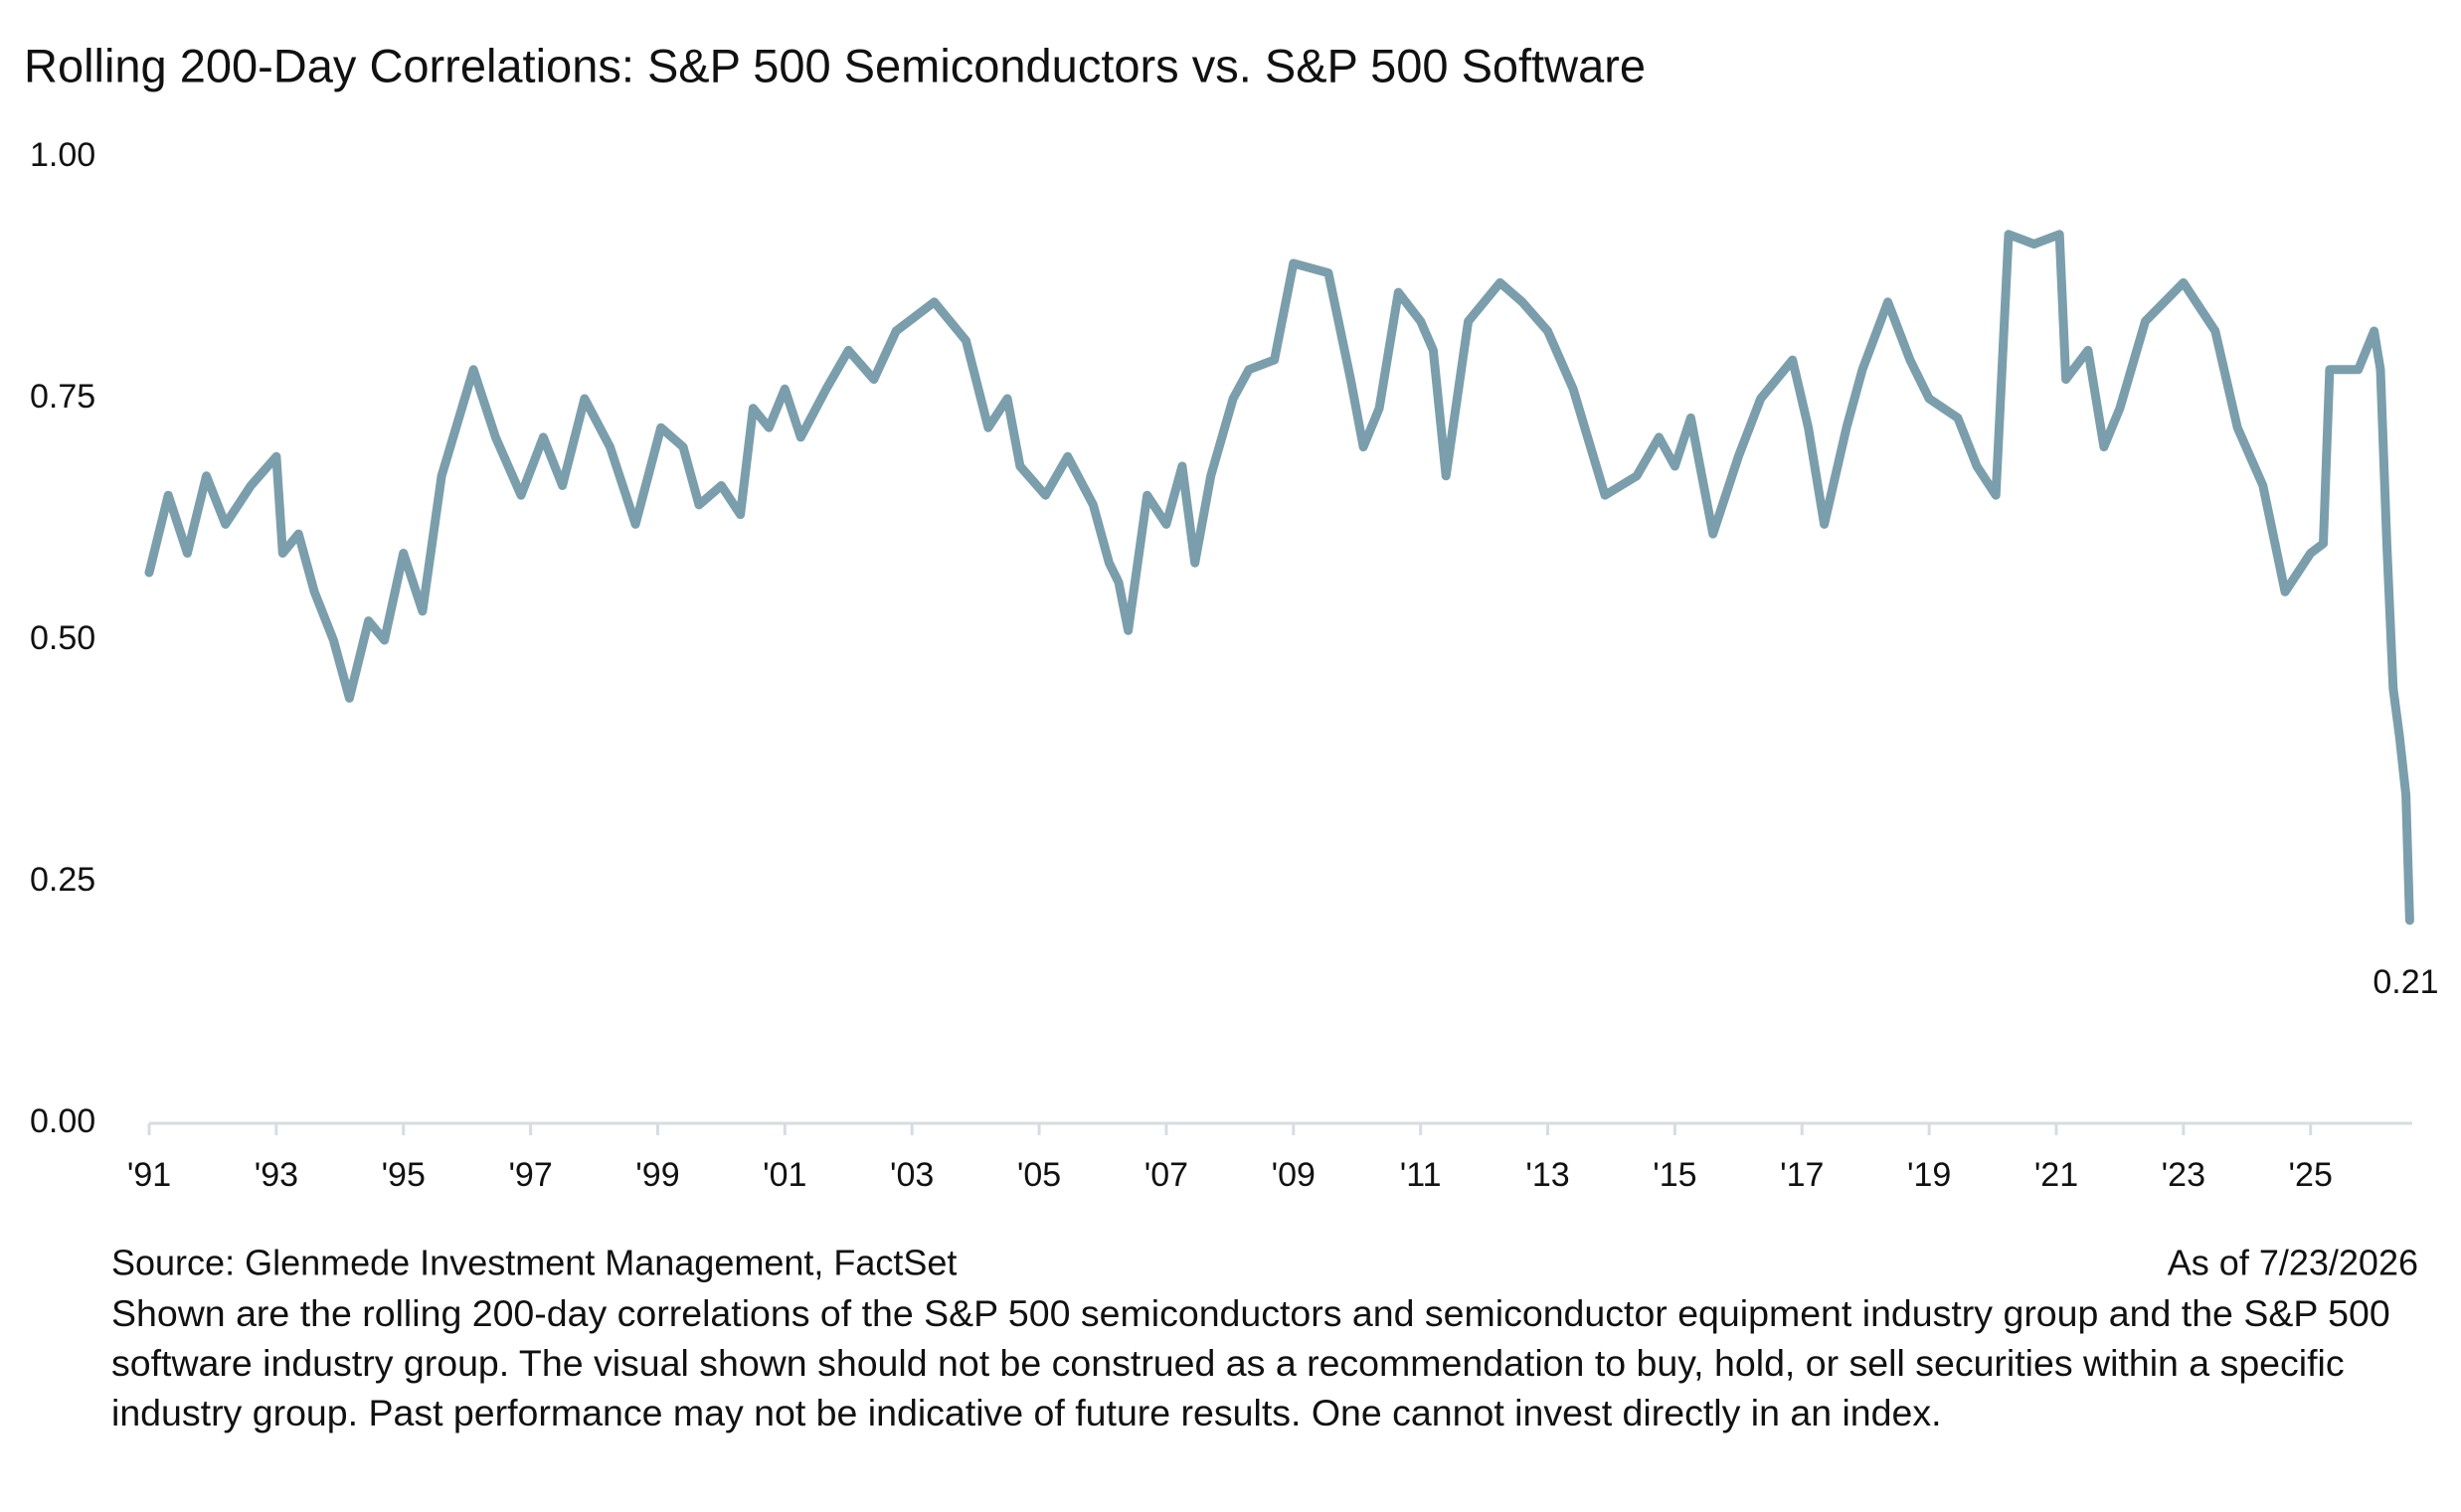 This screenshot has width=2461, height=1512. I want to click on x-tick-label: '95, so click(404, 1175).